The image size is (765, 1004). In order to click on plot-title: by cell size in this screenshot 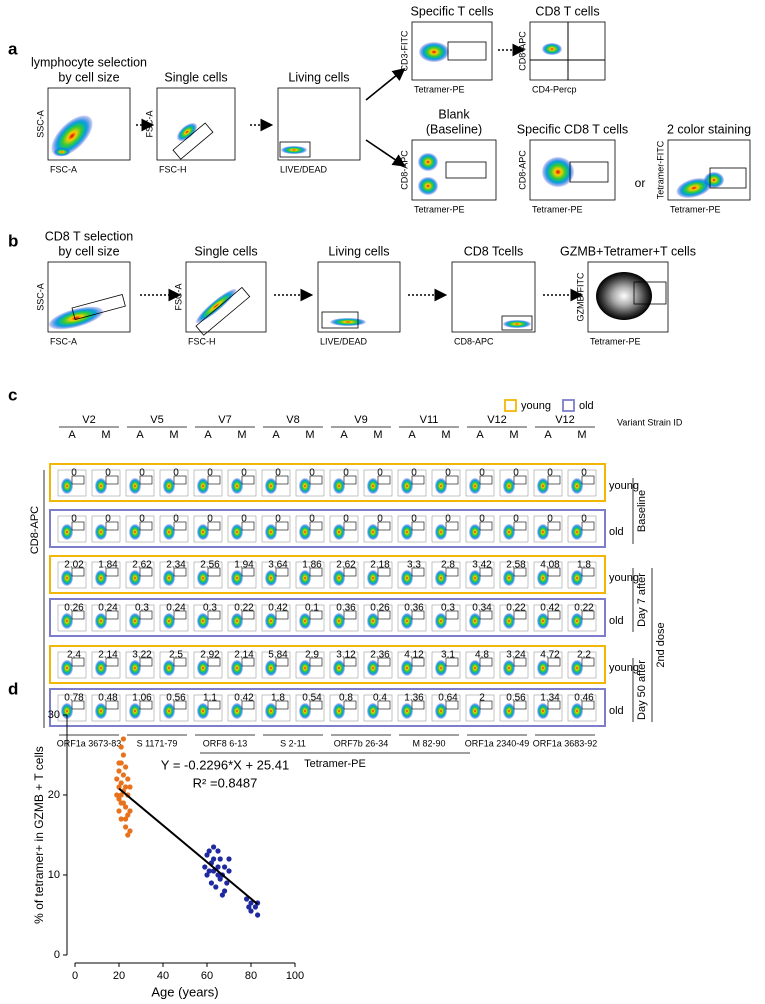, I will do `click(88, 77)`.